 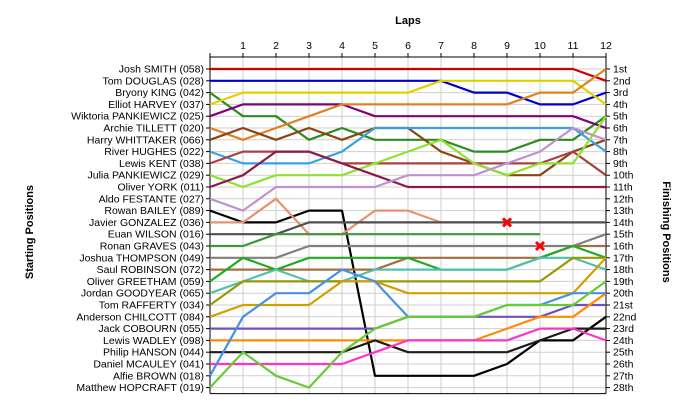 What do you see at coordinates (309, 46) in the screenshot?
I see `x-tick-label: 3` at bounding box center [309, 46].